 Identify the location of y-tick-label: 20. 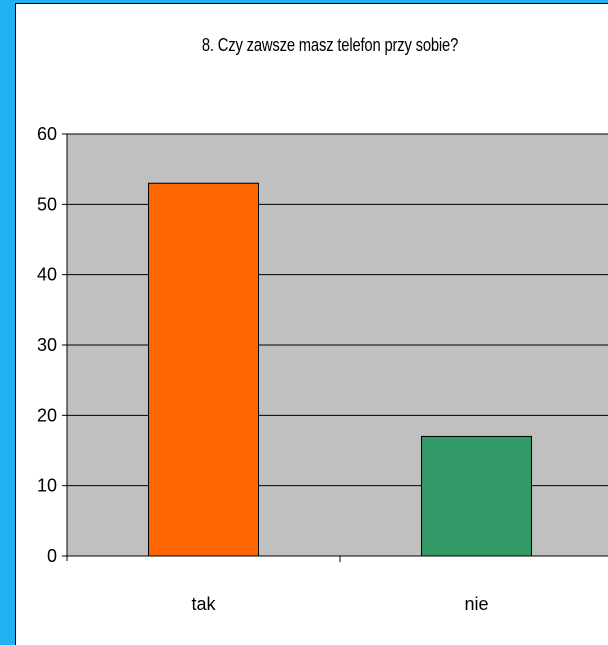
(47, 415).